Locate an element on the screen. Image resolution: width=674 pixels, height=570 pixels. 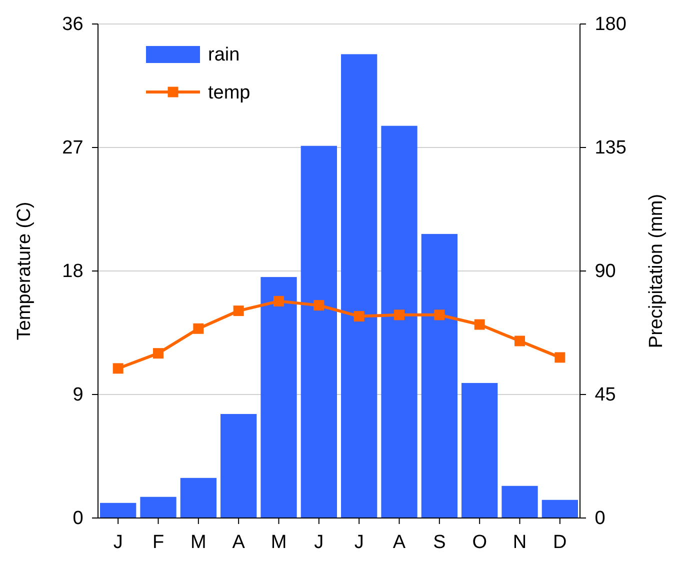
x-tick-label: D is located at coordinates (560, 542).